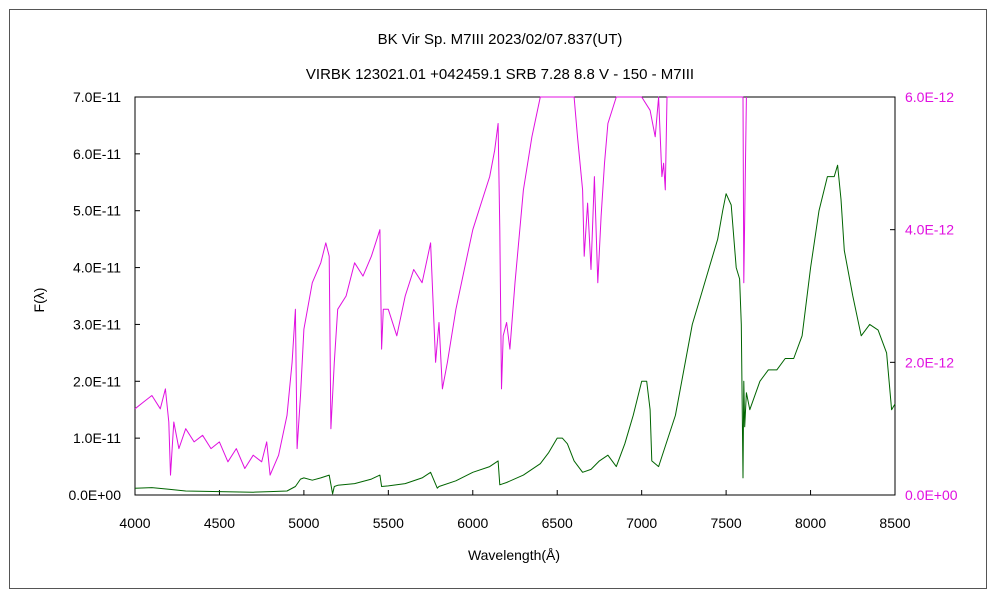 The image size is (1000, 600). I want to click on y-tick-label: 6.0E-11, so click(97, 154).